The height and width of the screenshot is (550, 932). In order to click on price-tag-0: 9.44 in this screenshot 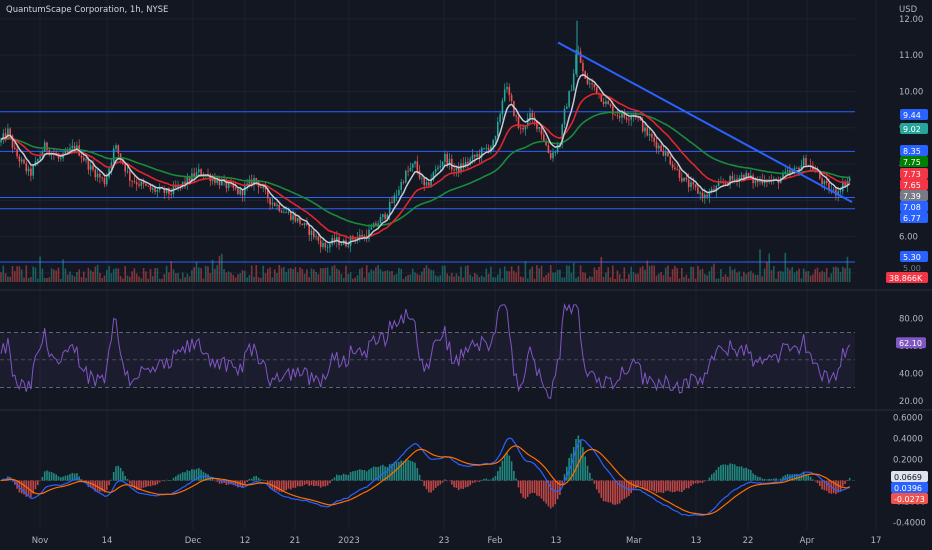, I will do `click(912, 115)`.